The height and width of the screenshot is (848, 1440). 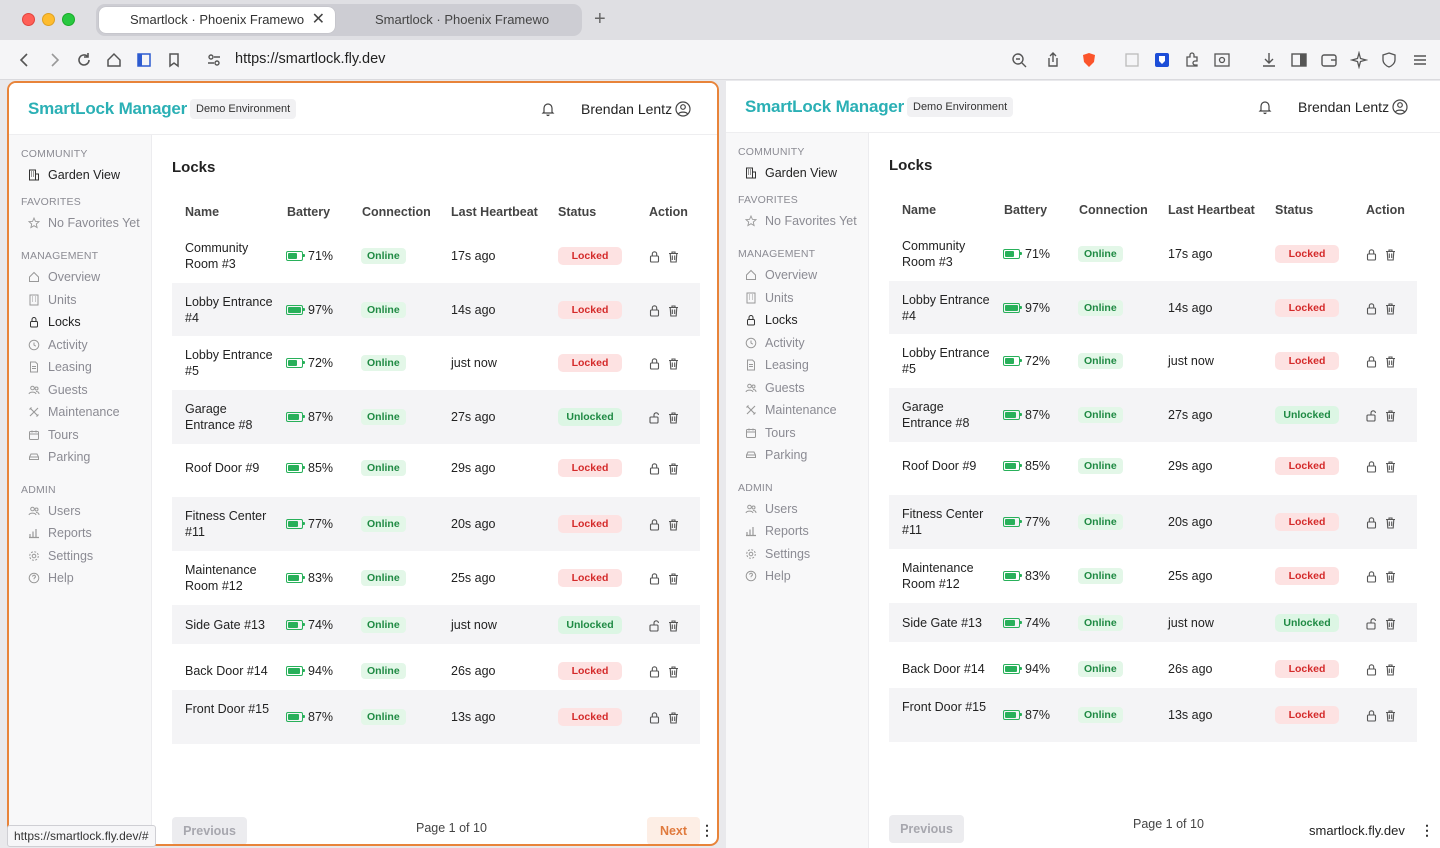 I want to click on sidebar-item-activity: Activity, so click(x=58, y=345).